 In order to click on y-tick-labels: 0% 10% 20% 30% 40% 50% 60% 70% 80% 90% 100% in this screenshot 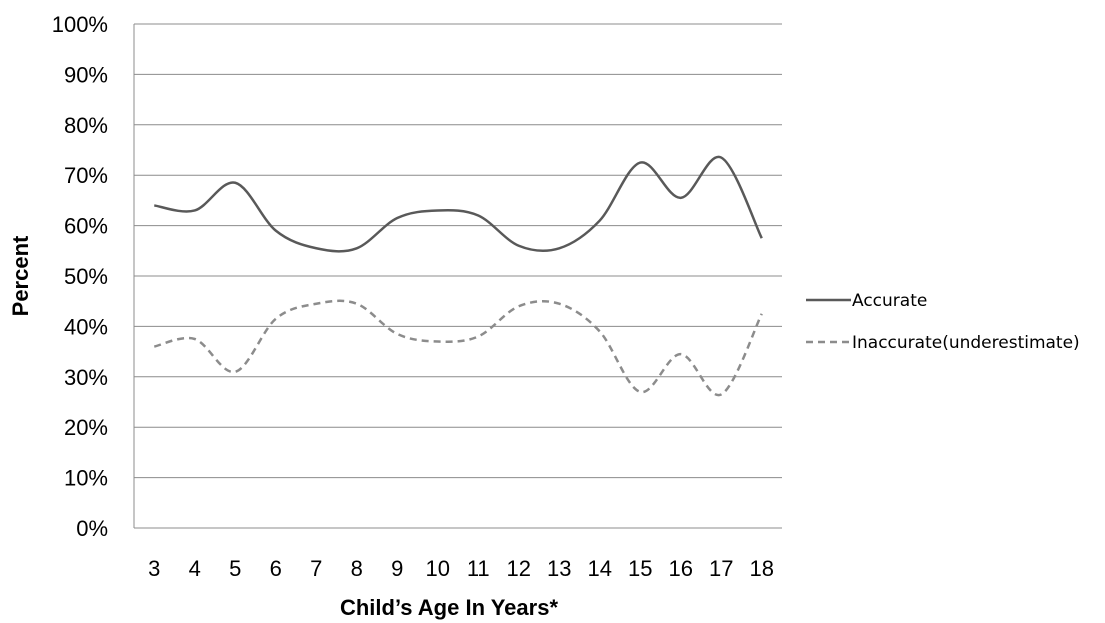, I will do `click(80, 276)`.